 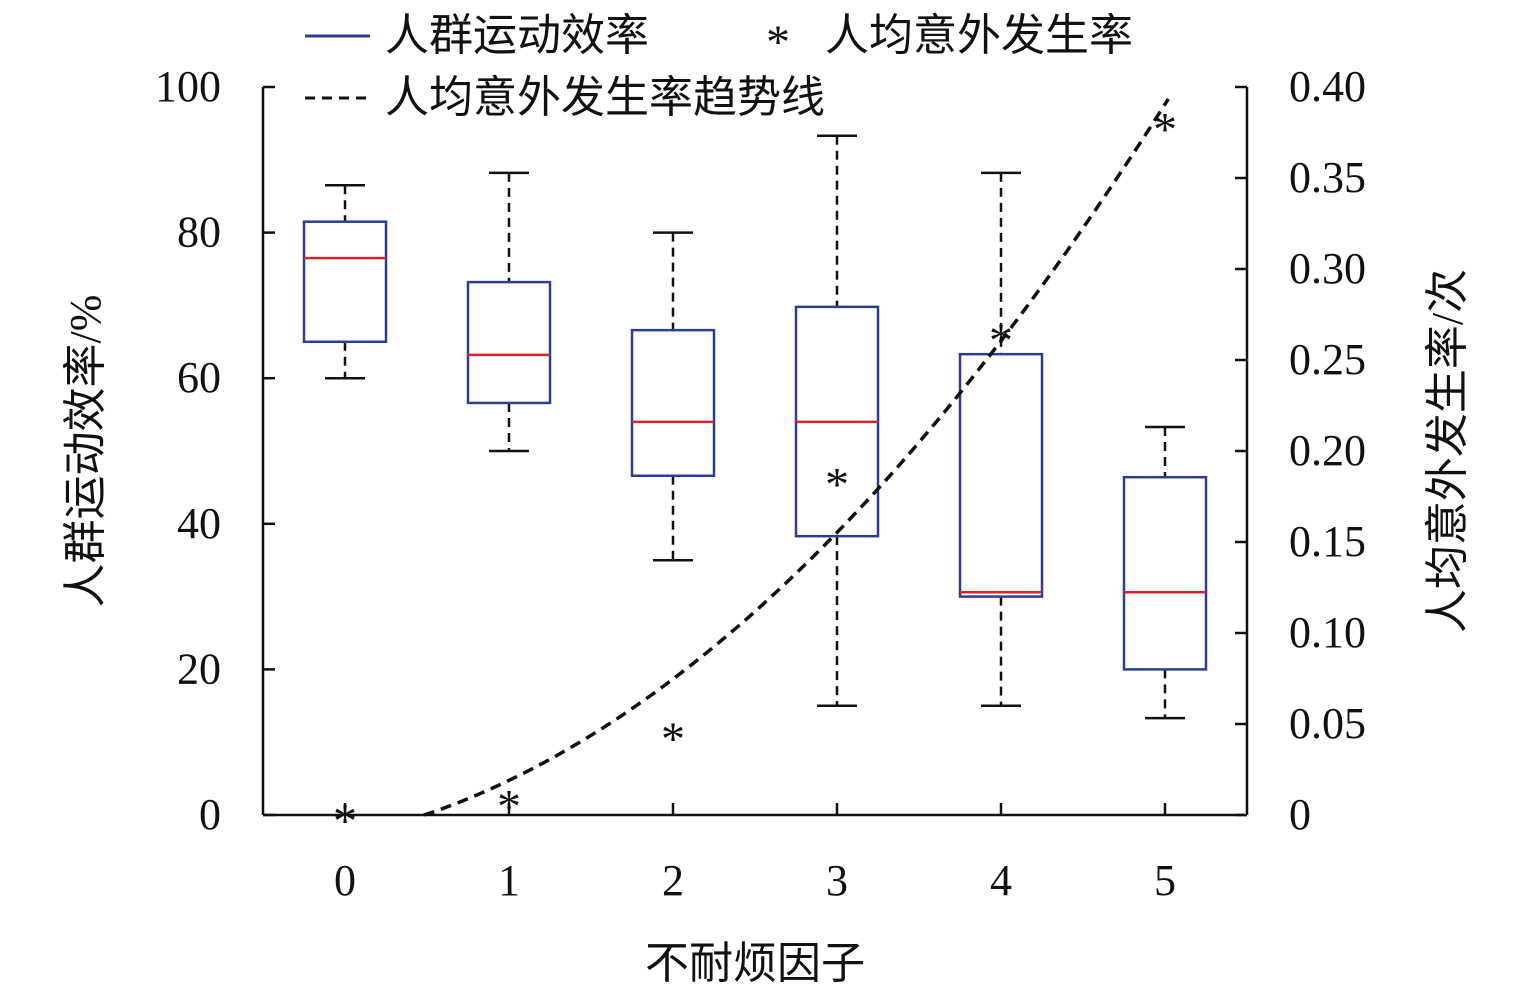 I want to click on y-left-tick-label: 100, so click(x=188, y=86).